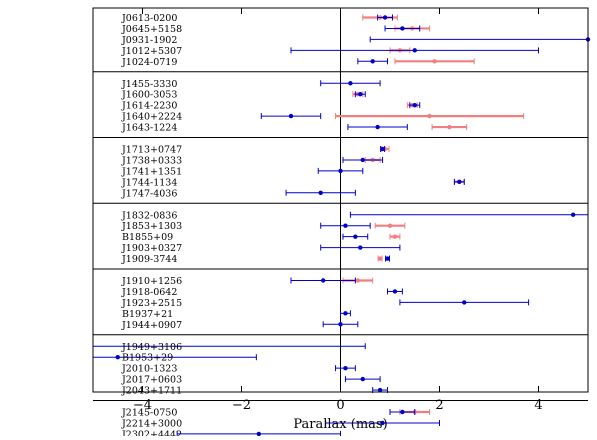 This screenshot has height=440, width=597. I want to click on pulsar-label: J1024-0719, so click(149, 62).